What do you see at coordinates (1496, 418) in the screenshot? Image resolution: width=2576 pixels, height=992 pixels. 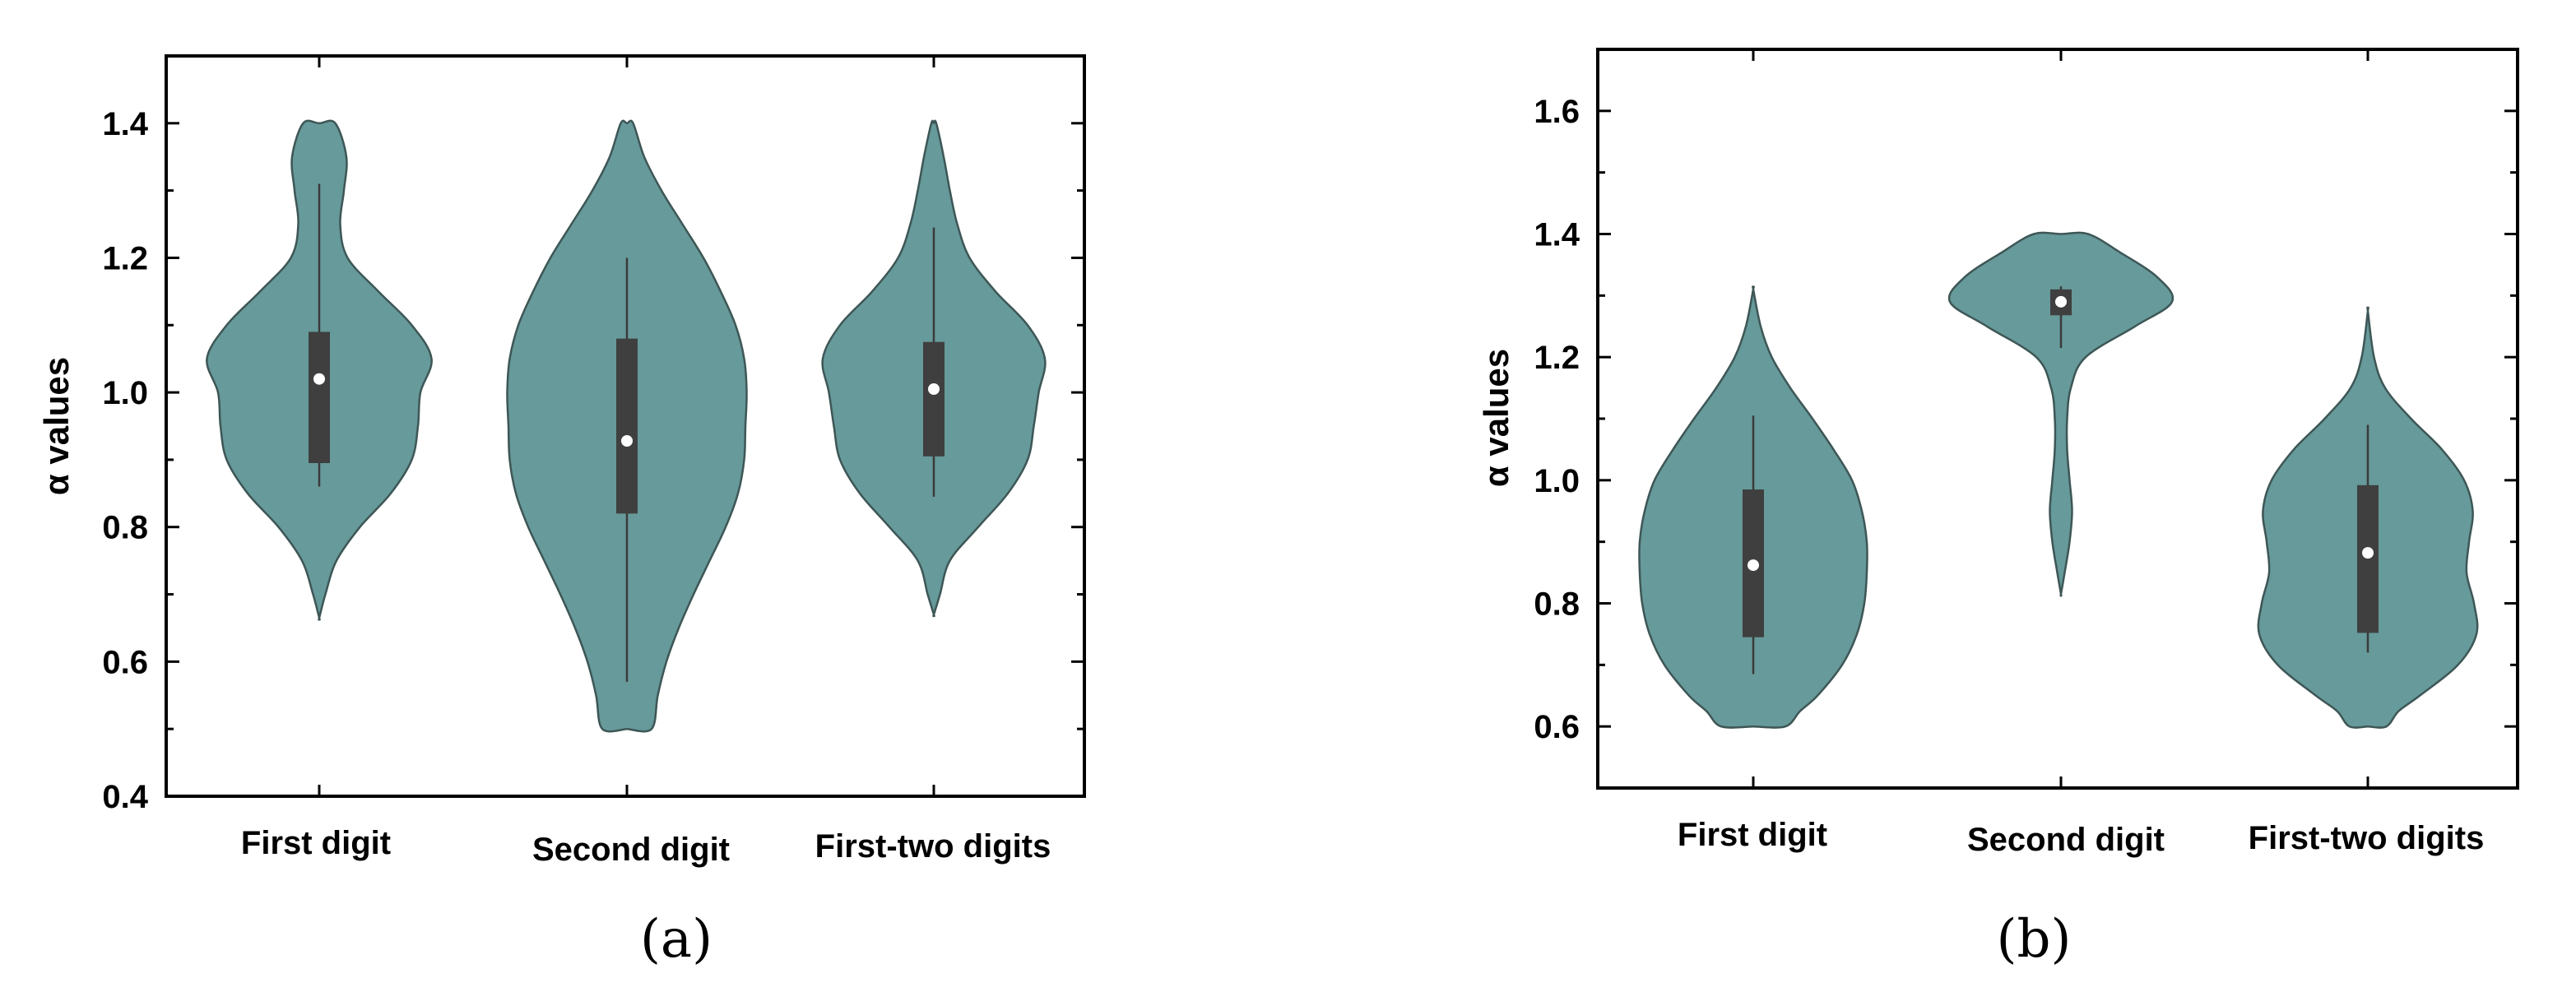 I see `y-axis-title-b: α values` at bounding box center [1496, 418].